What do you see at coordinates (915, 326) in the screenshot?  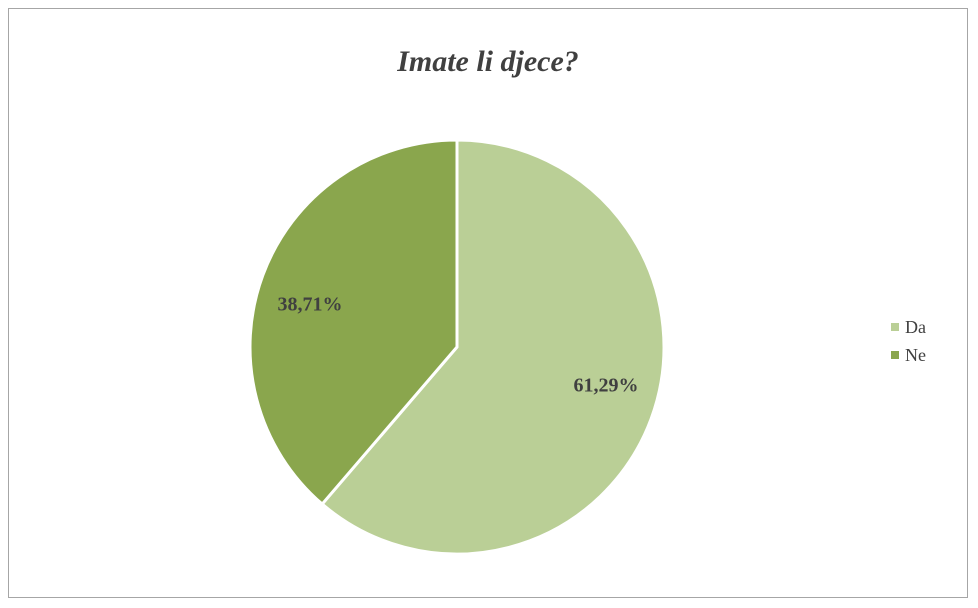 I see `legend-label-da: Da` at bounding box center [915, 326].